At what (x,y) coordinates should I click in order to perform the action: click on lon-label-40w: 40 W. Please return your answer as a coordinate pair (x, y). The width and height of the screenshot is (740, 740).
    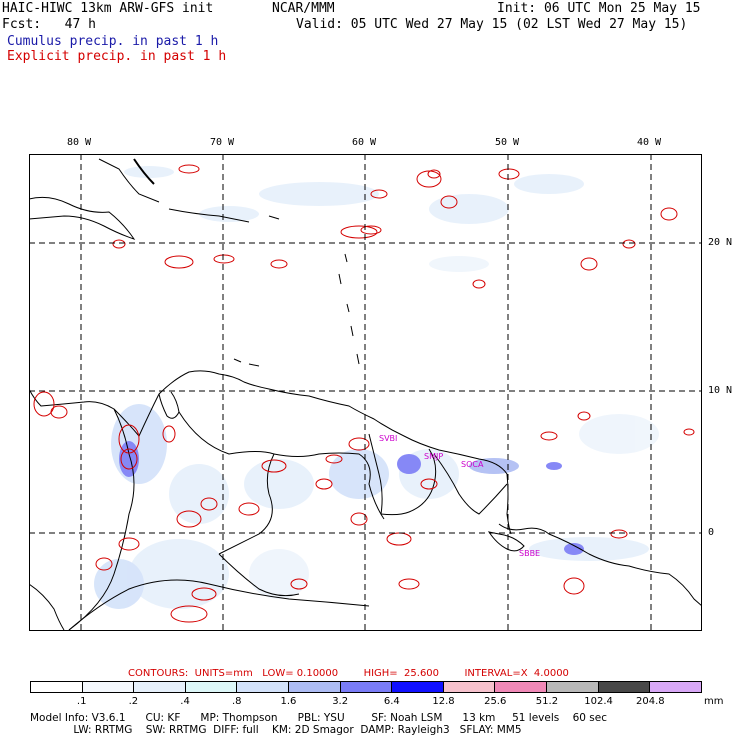
    Looking at the image, I should click on (649, 142).